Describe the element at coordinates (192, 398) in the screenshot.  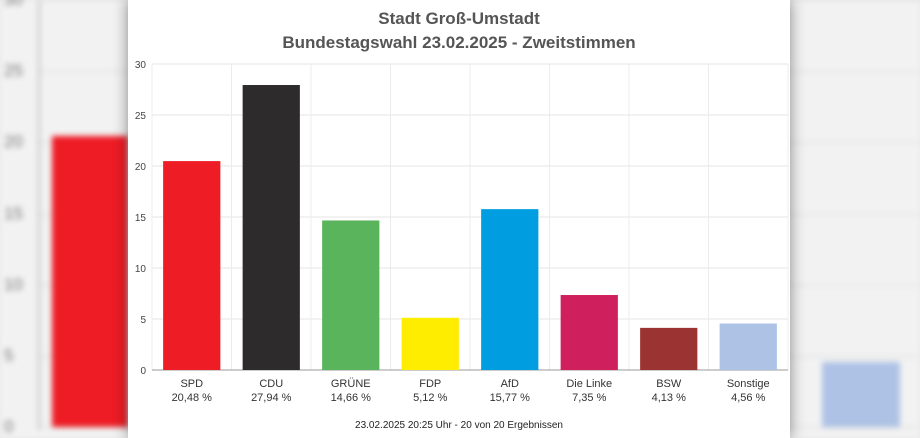
I see `value-label: 20,48 %` at that location.